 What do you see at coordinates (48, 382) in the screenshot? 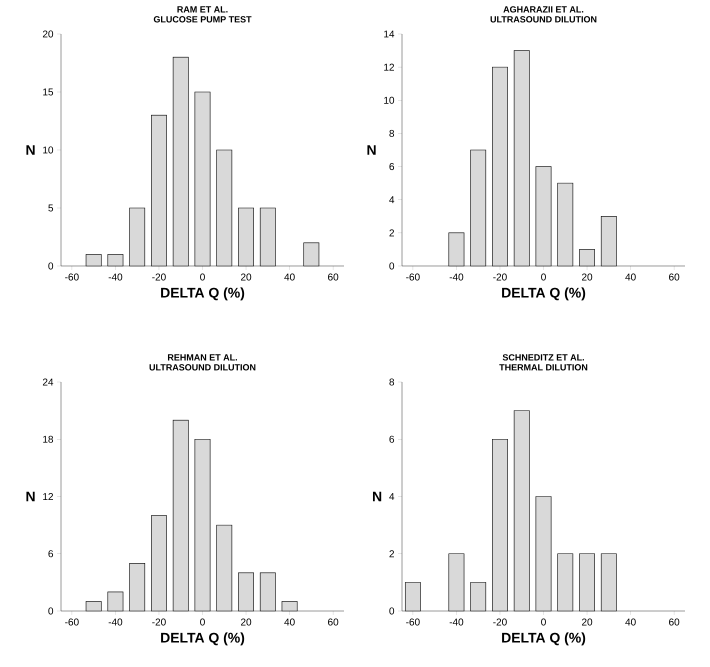
I see `y-tick-label: 24` at bounding box center [48, 382].